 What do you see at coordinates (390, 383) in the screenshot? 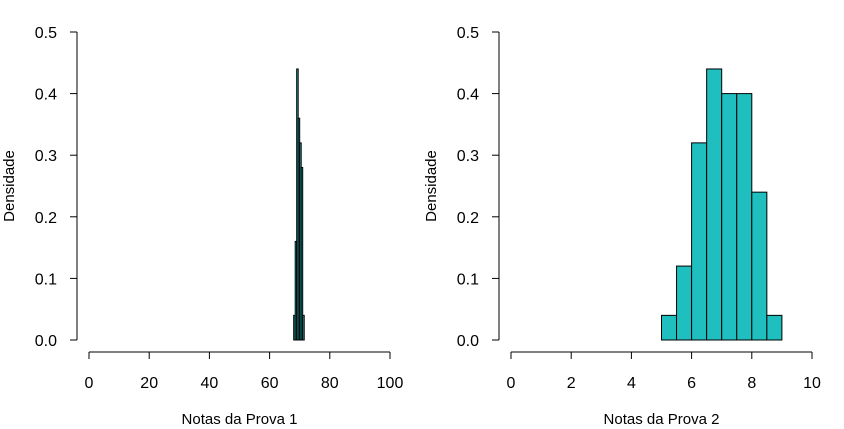
I see `x-tick-label: 100` at bounding box center [390, 383].